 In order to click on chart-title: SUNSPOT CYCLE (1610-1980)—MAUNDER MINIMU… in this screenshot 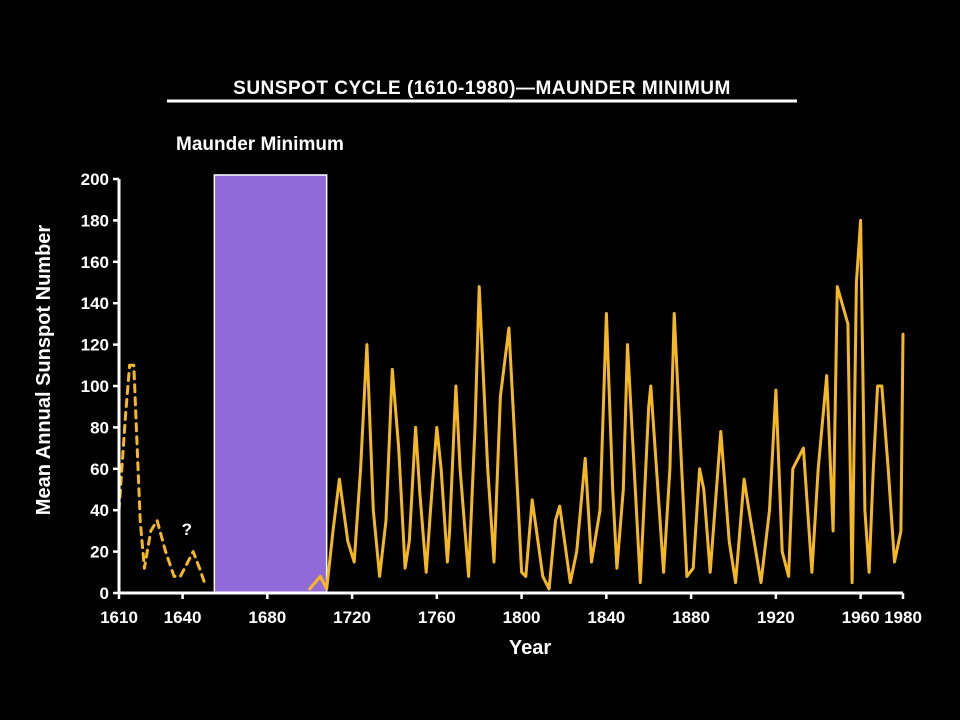, I will do `click(482, 88)`.